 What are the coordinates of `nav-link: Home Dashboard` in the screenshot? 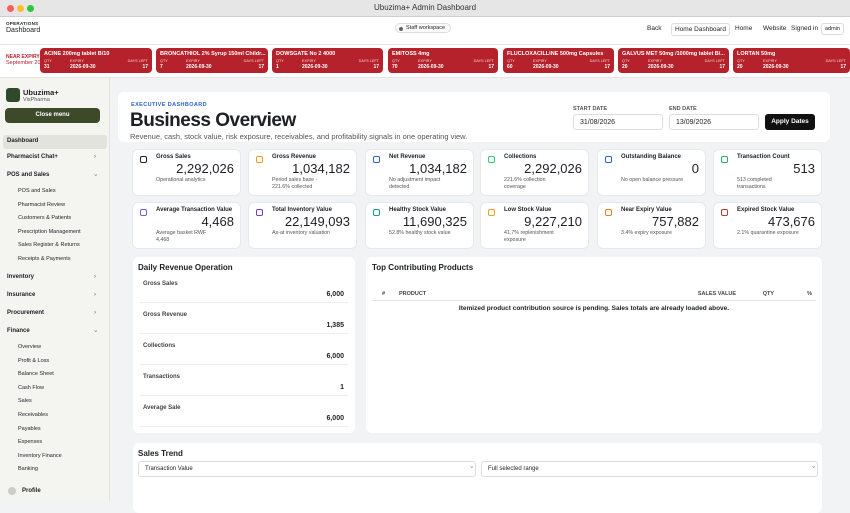 It's located at (700, 29).